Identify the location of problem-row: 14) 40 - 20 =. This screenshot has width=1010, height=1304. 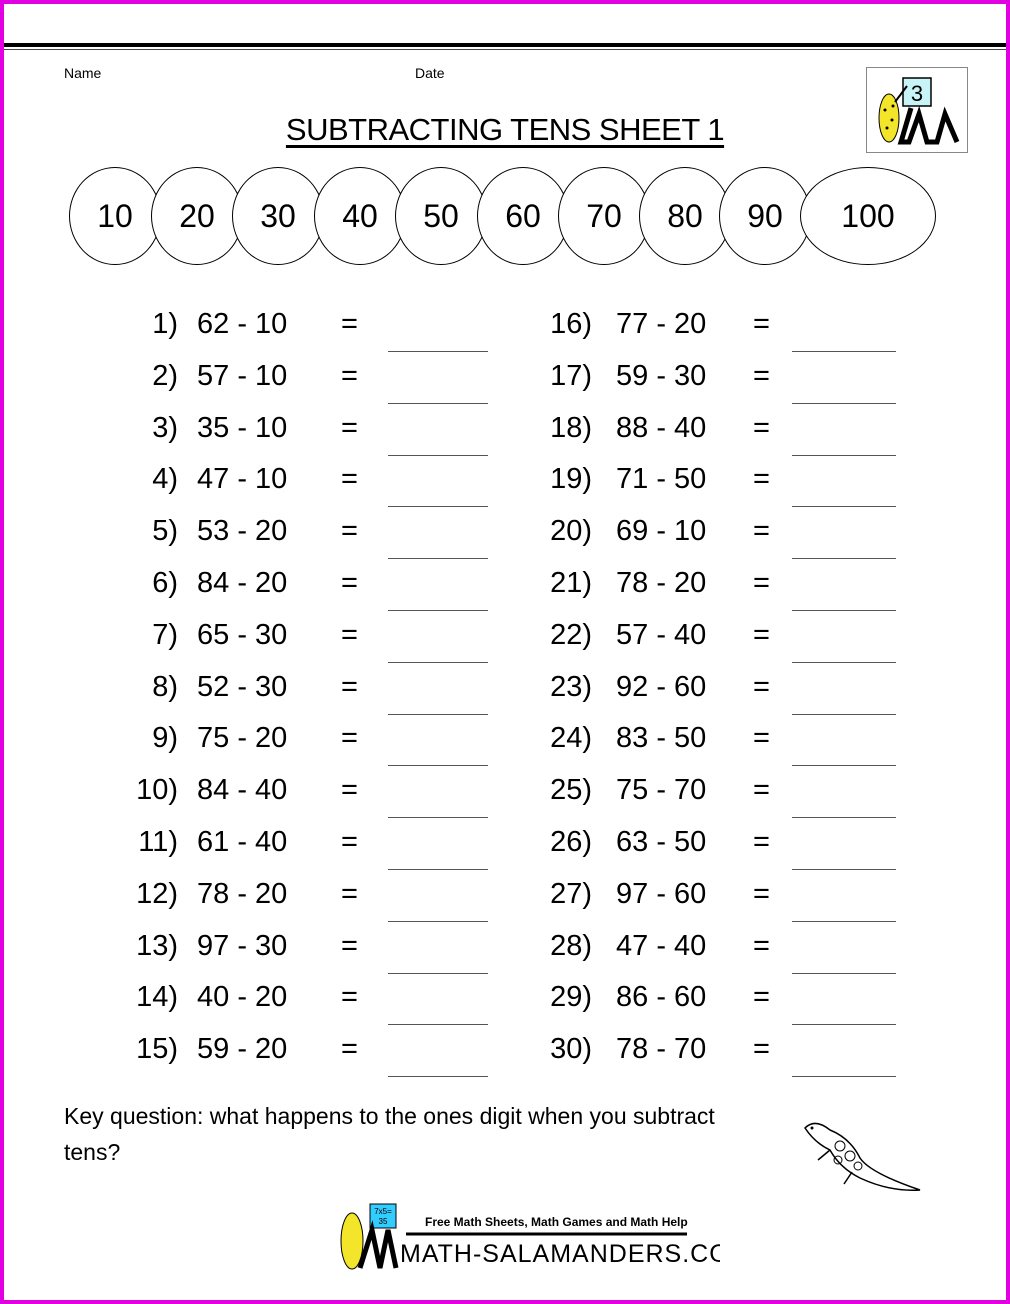
(505, 1003).